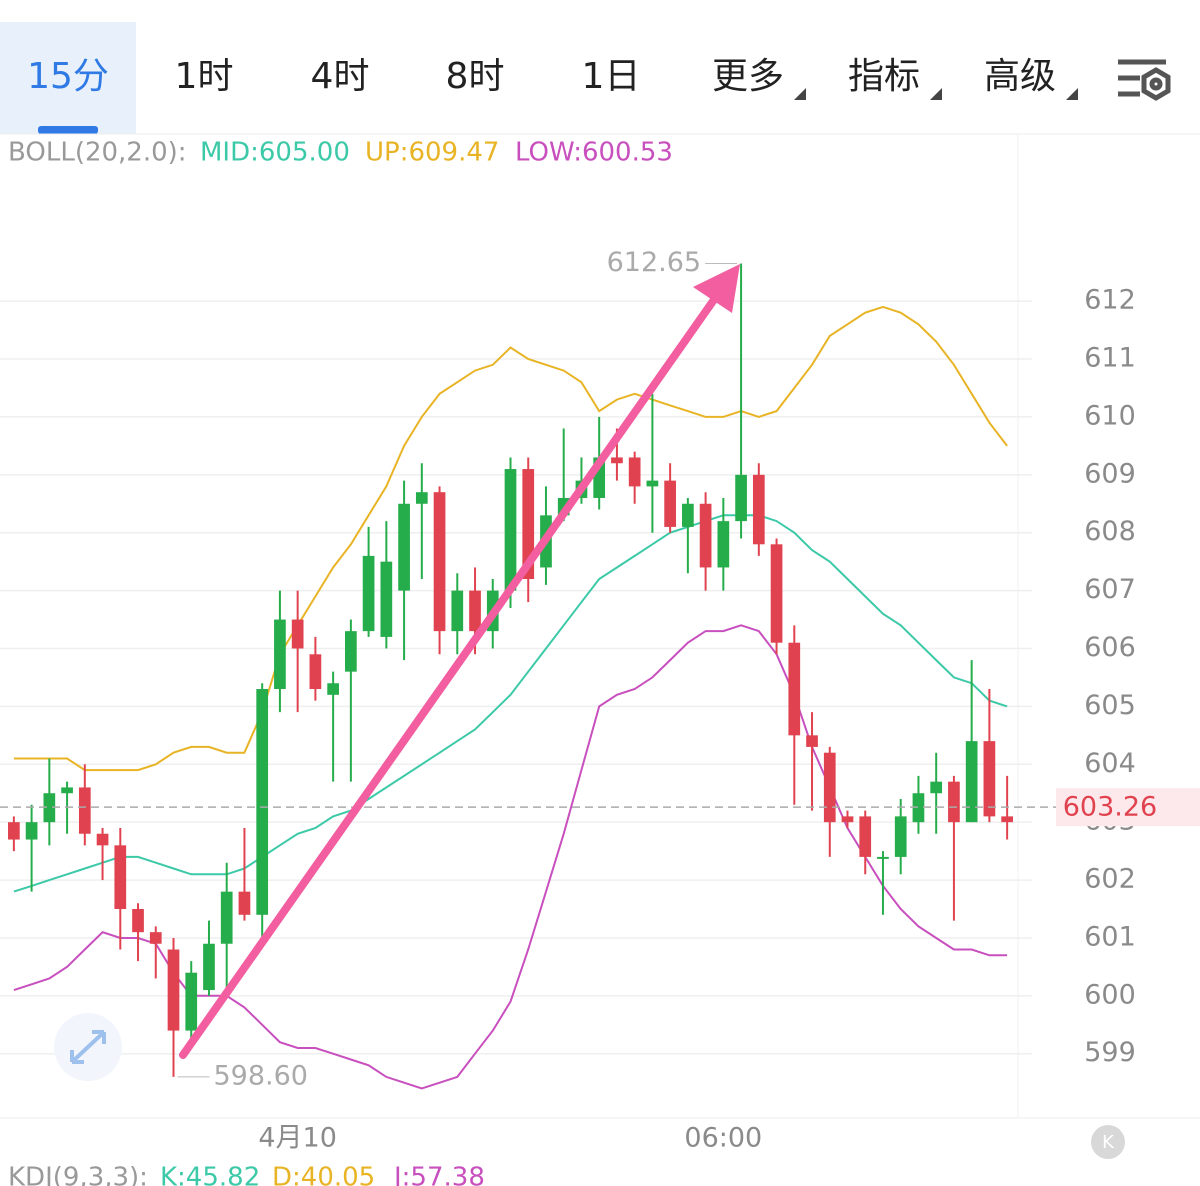  I want to click on footer-d: D:40.05, so click(323, 1174).